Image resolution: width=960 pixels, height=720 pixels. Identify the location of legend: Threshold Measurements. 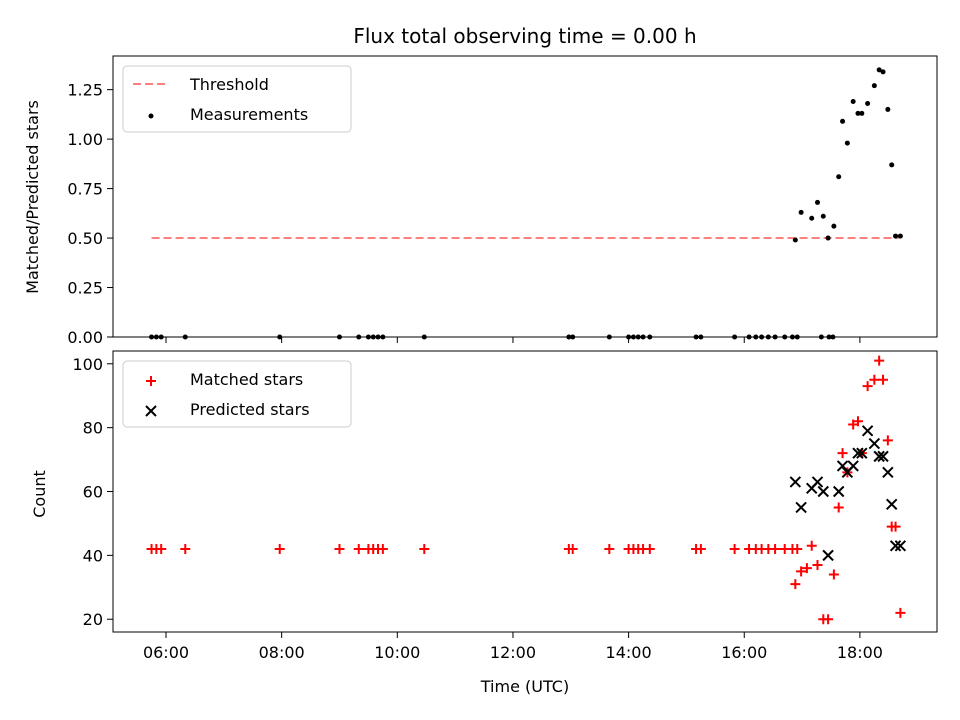
(237, 99).